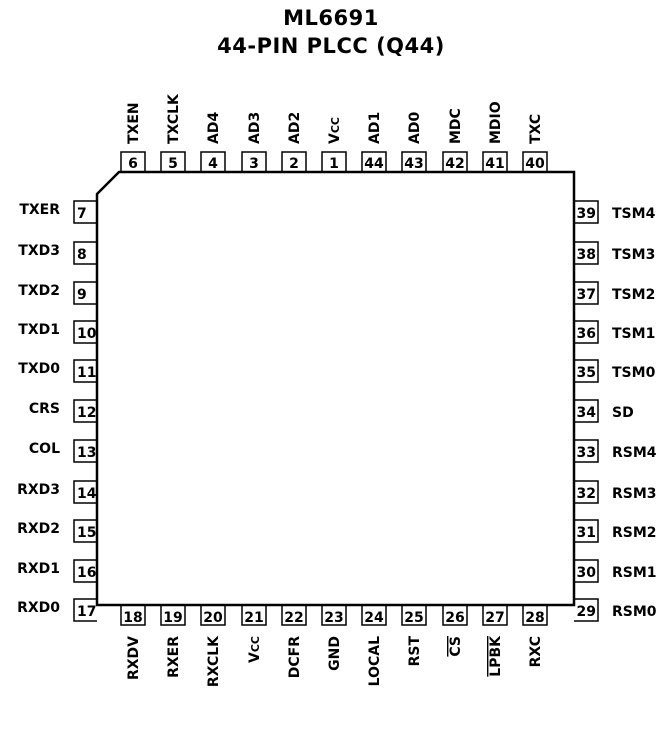 This screenshot has width=662, height=732. Describe the element at coordinates (634, 494) in the screenshot. I see `pin-name-label: RSM3` at that location.